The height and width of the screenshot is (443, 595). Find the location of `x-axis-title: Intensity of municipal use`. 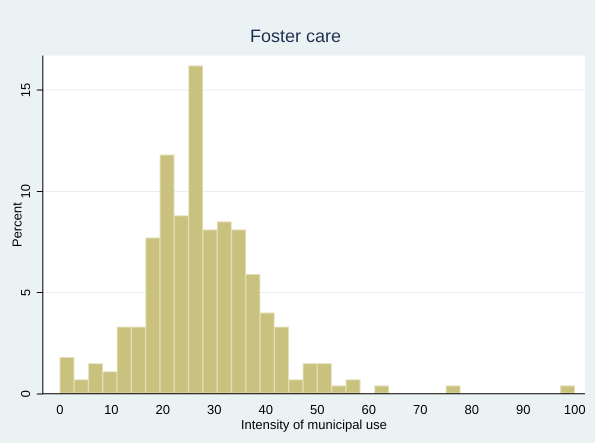

x-axis-title: Intensity of municipal use is located at coordinates (313, 424).